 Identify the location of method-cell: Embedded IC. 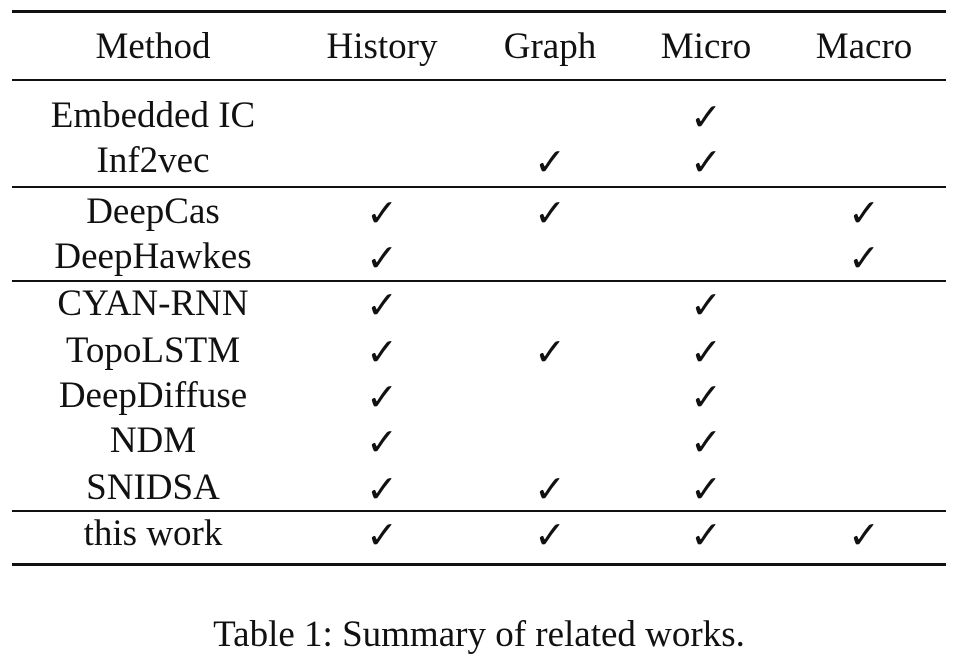
(153, 115).